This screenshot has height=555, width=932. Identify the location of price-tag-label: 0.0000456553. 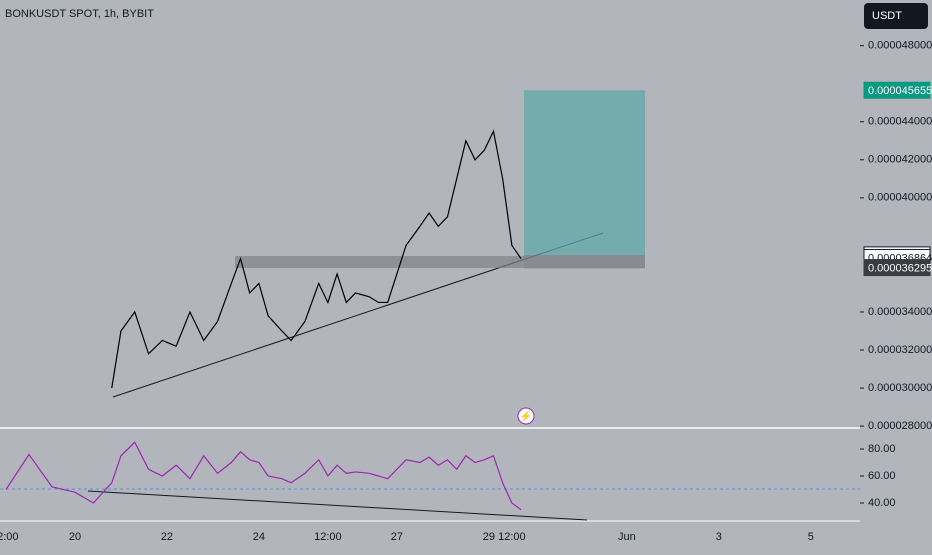
(900, 91).